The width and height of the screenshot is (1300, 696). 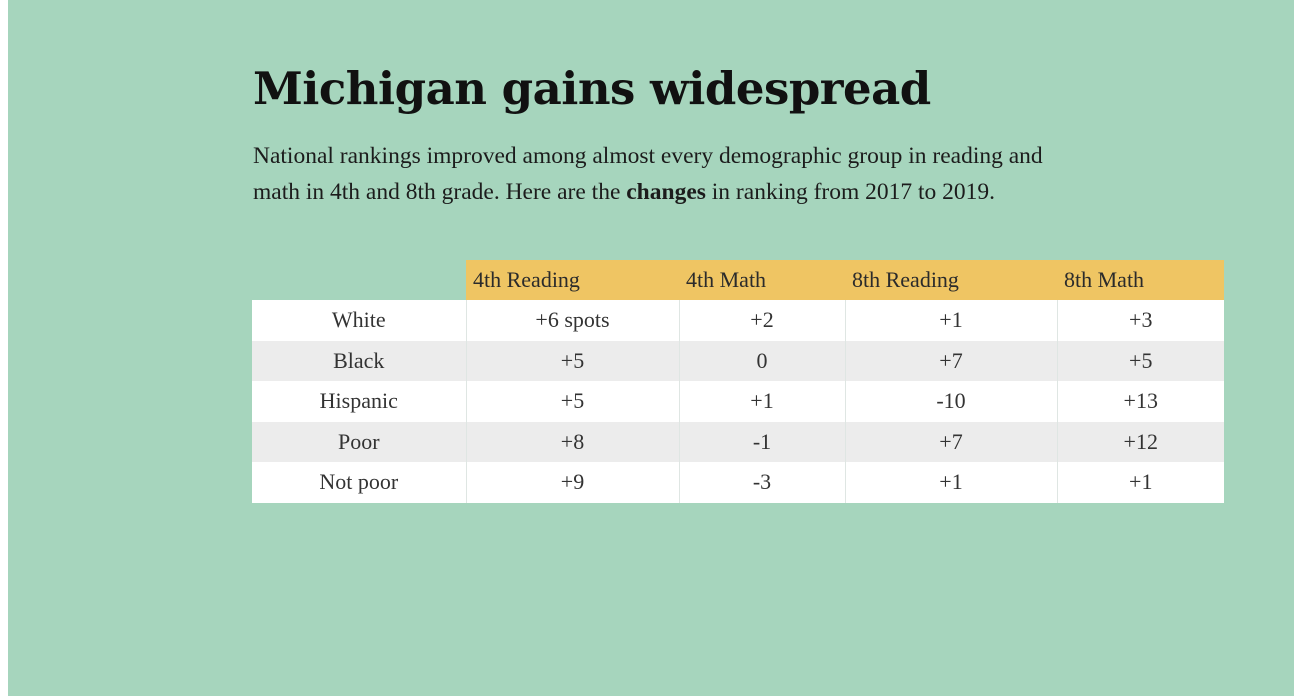 What do you see at coordinates (359, 280) in the screenshot?
I see `header-corner-cell` at bounding box center [359, 280].